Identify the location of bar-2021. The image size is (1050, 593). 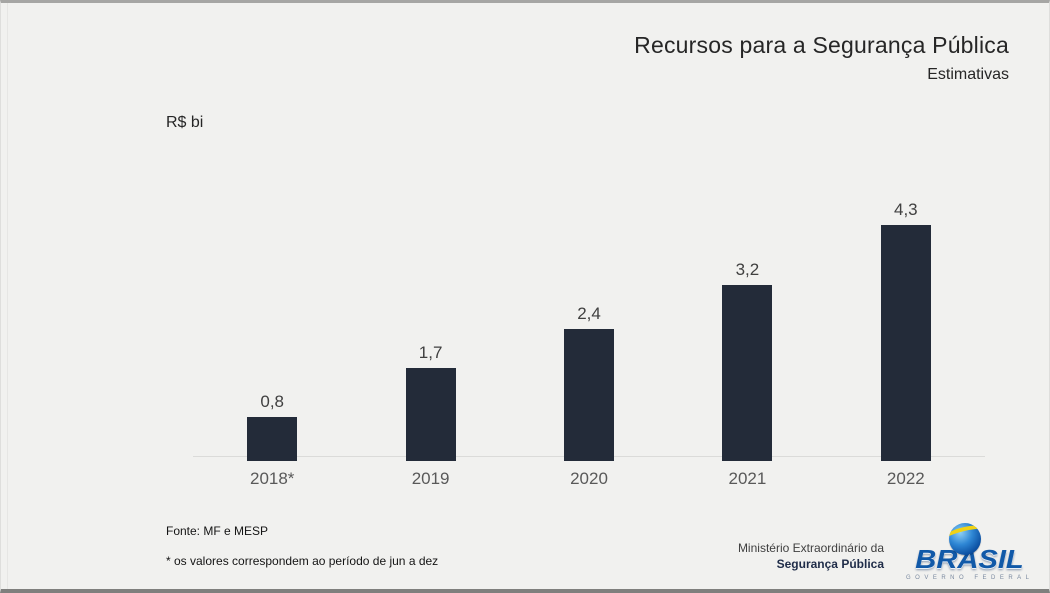
(747, 373).